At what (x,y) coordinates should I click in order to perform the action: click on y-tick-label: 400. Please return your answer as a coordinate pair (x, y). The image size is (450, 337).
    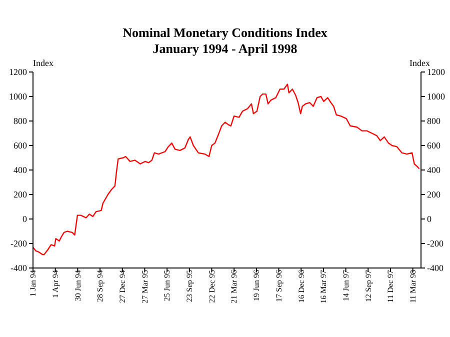
    Looking at the image, I should click on (21, 170).